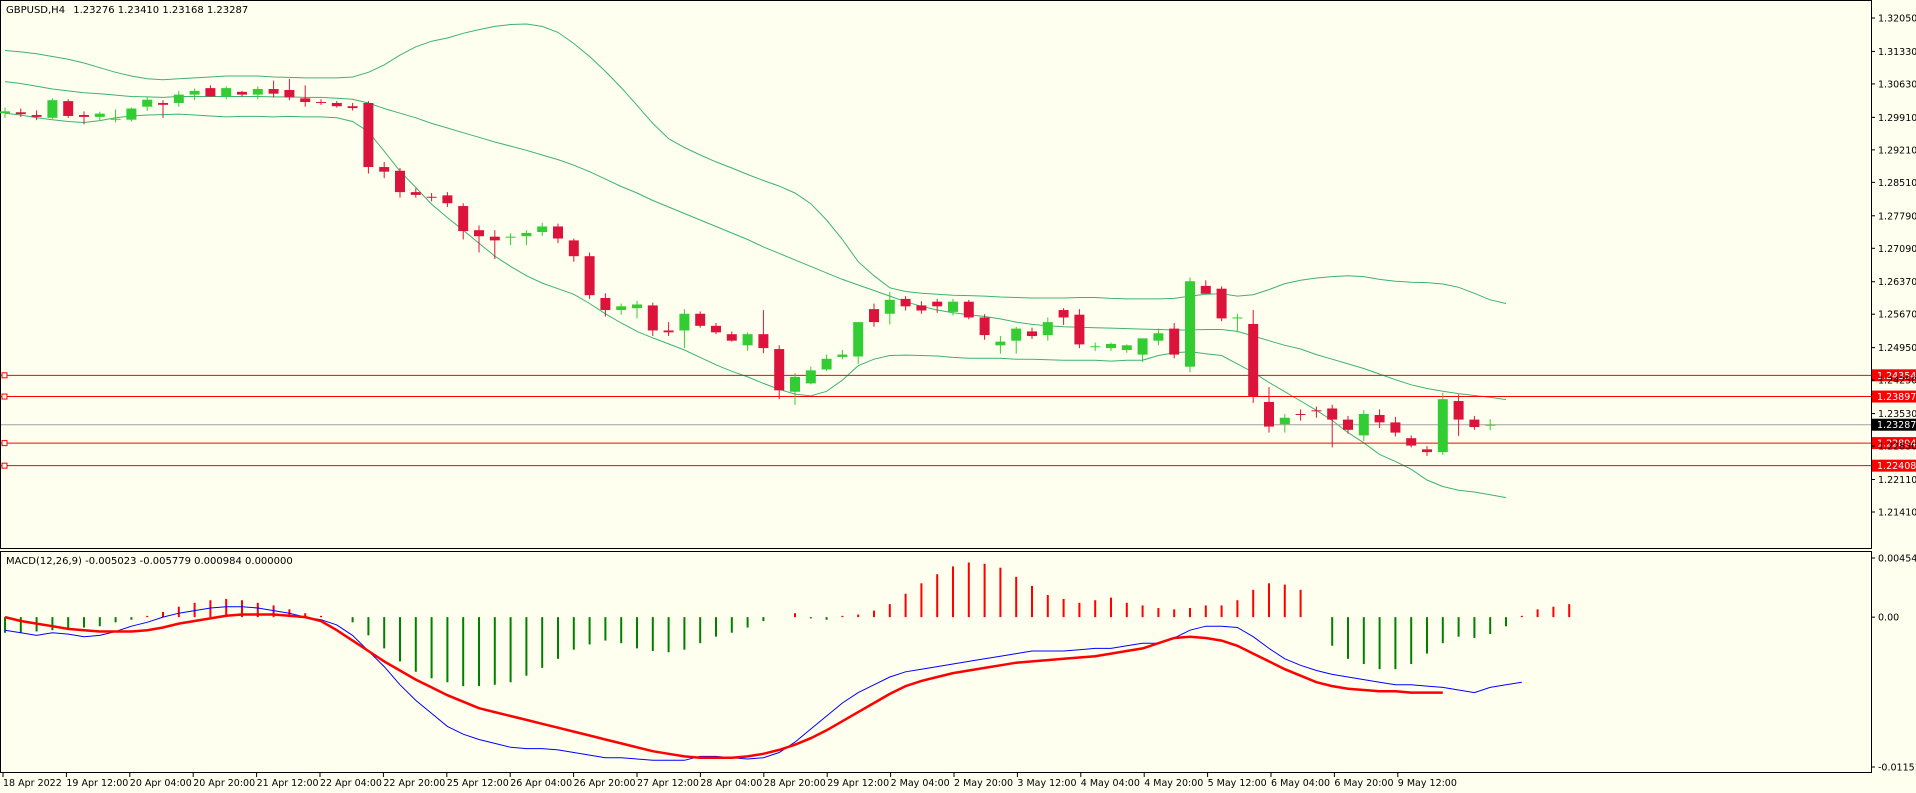 The width and height of the screenshot is (1916, 793). Describe the element at coordinates (288, 783) in the screenshot. I see `time-tick-label: 21 Apr 12:00` at that location.